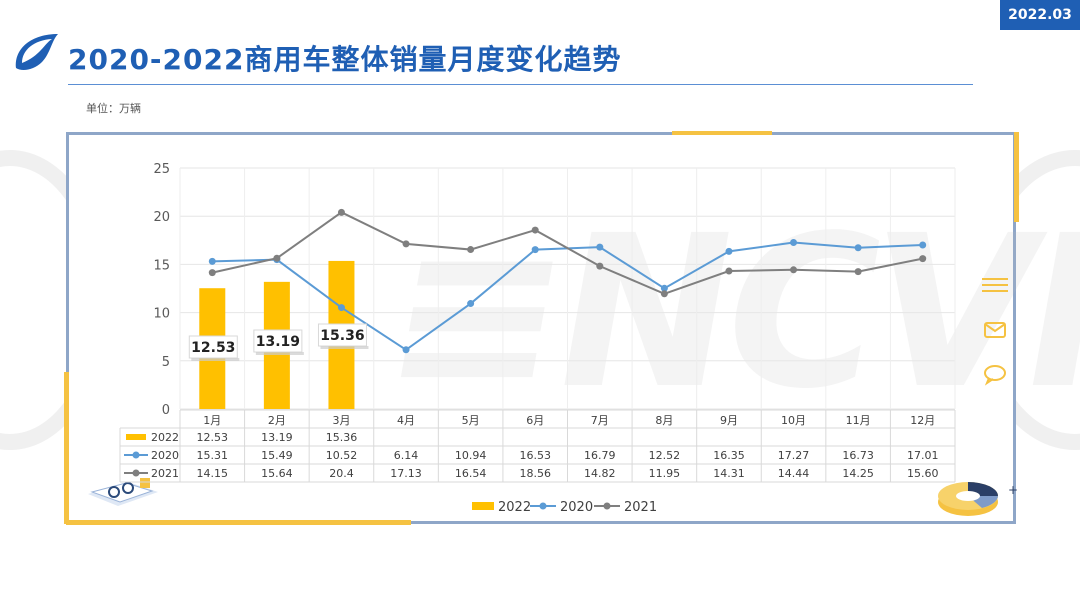 The height and width of the screenshot is (608, 1080). I want to click on table-cell: 13.19, so click(277, 437).